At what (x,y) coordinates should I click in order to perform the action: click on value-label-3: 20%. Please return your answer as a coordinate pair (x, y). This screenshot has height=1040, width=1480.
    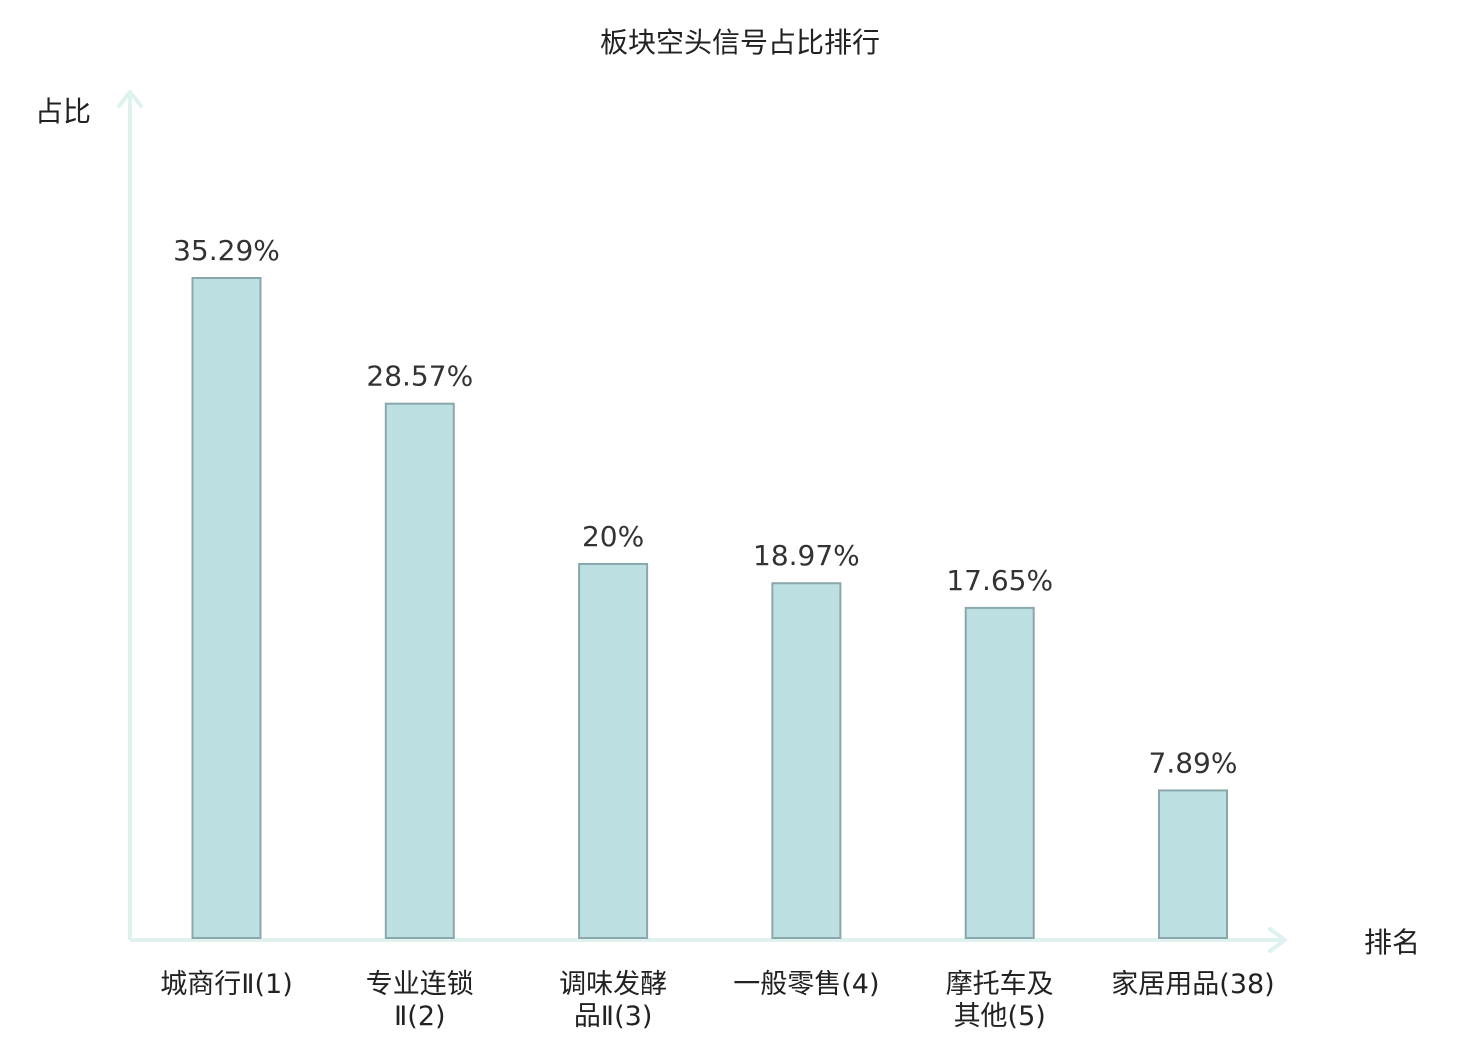
    Looking at the image, I should click on (613, 536).